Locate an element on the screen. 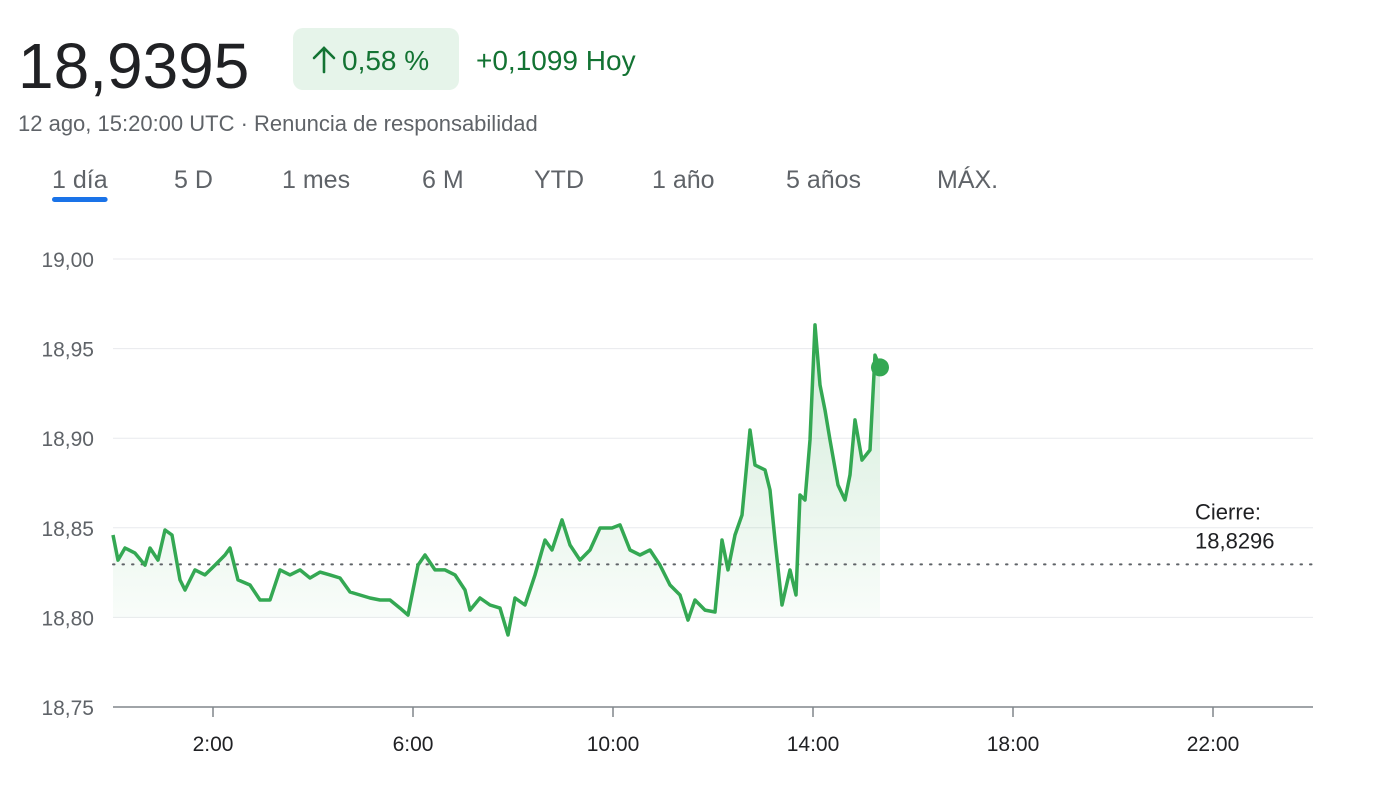 The image size is (1388, 785). tab: 1 día is located at coordinates (80, 180).